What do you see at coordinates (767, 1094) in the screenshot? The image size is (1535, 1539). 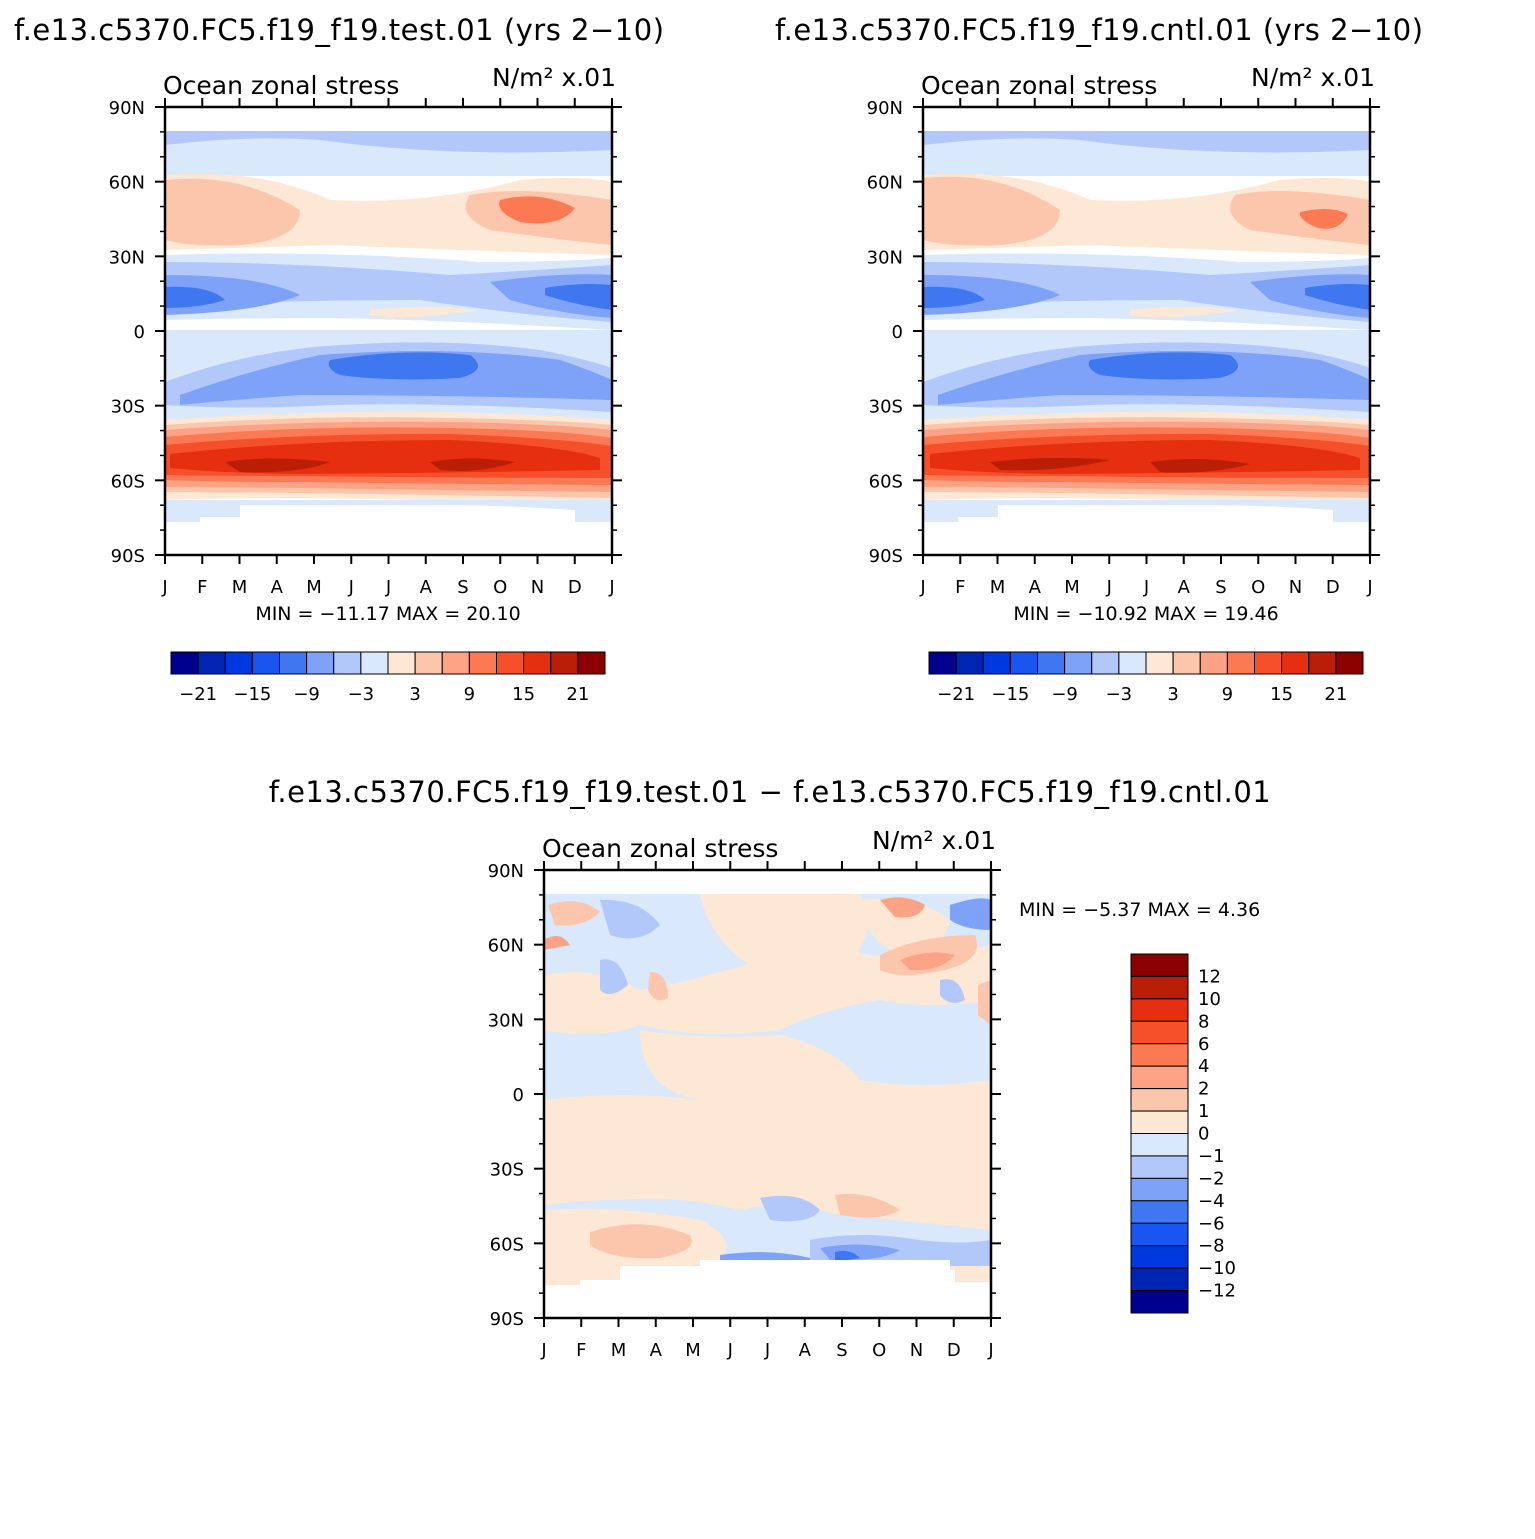 I see `contour-field` at bounding box center [767, 1094].